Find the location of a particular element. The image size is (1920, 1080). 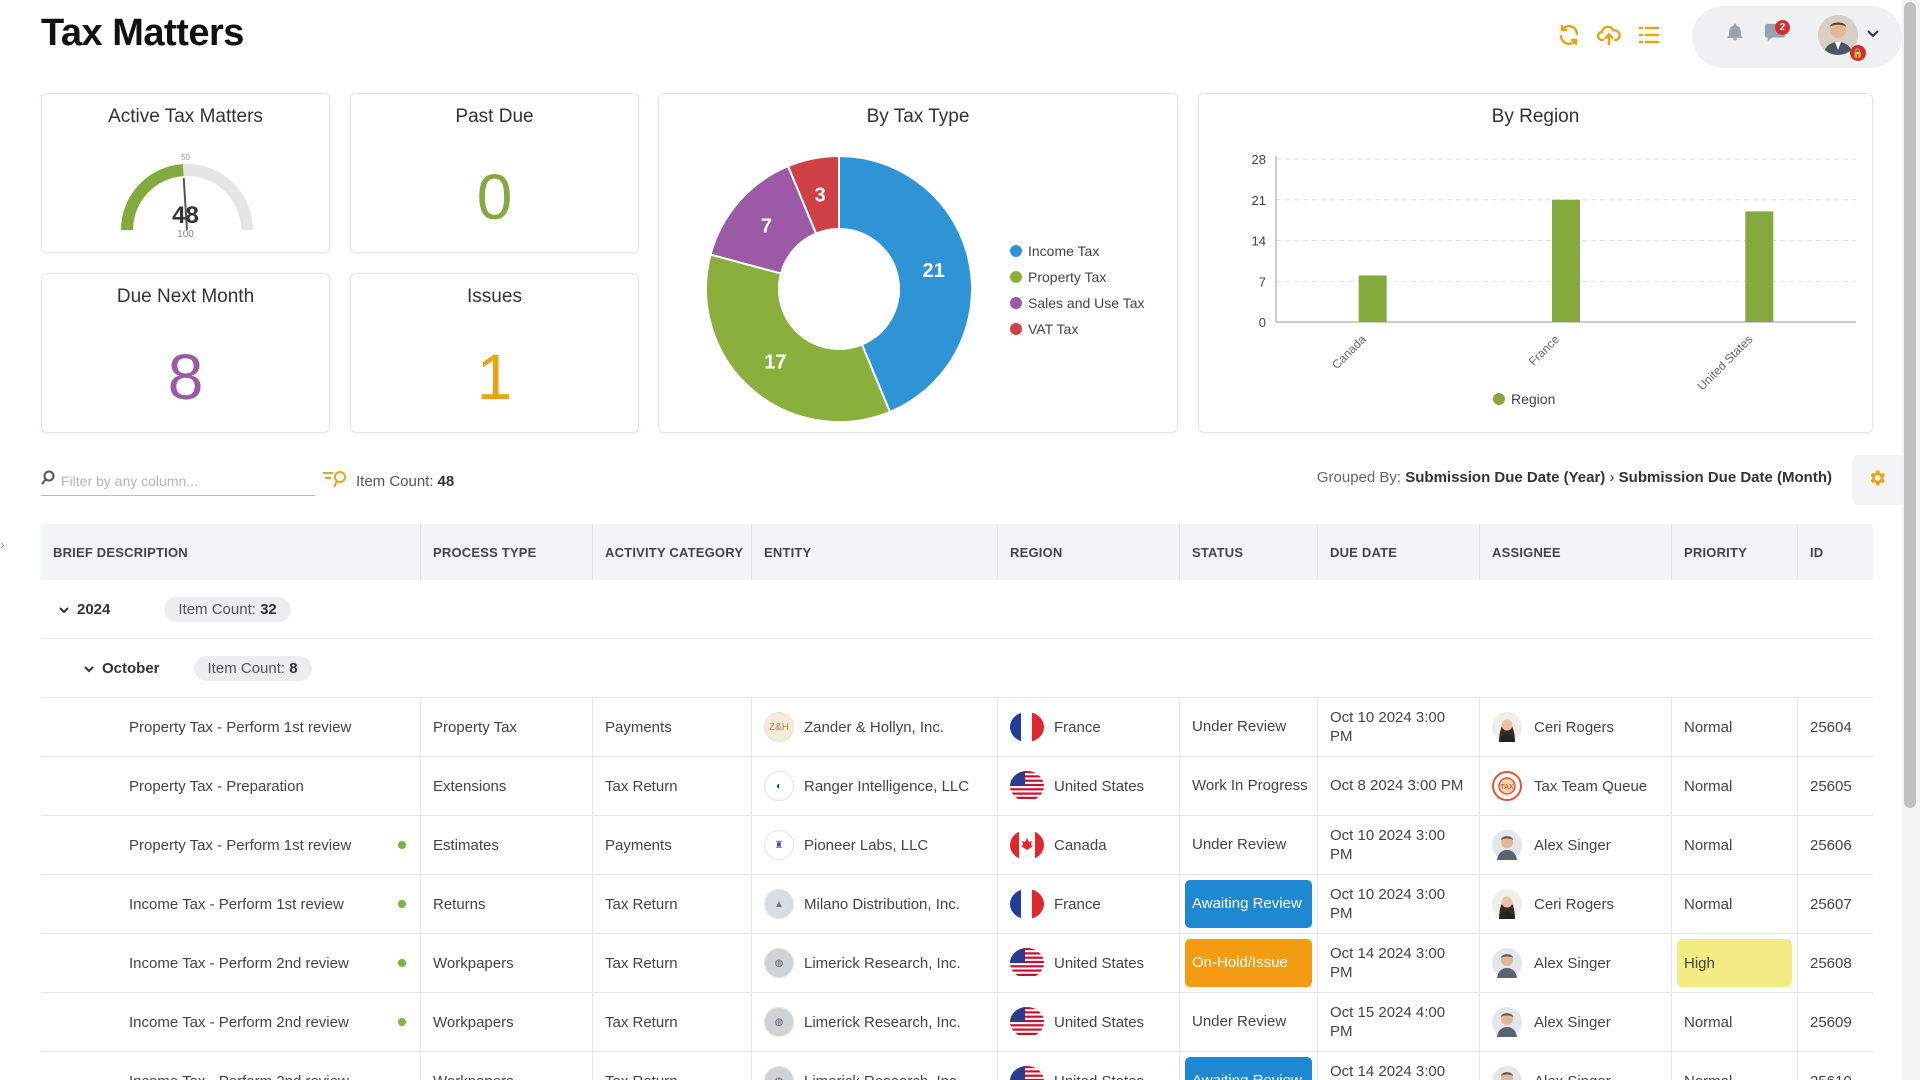

refresh-icon is located at coordinates (1569, 35).